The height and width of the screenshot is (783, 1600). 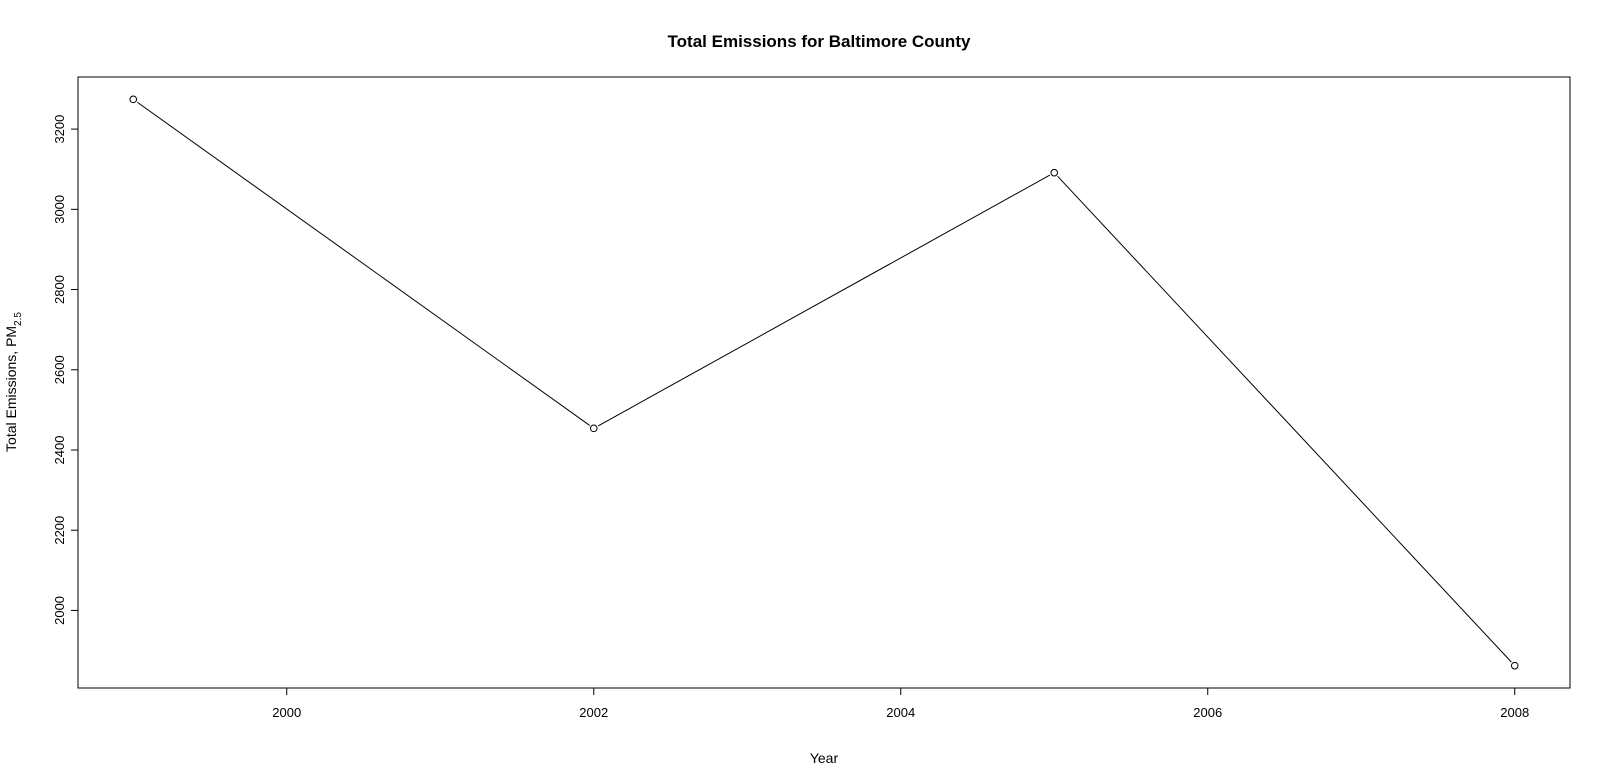 What do you see at coordinates (59, 289) in the screenshot?
I see `y-tick-label: 2800` at bounding box center [59, 289].